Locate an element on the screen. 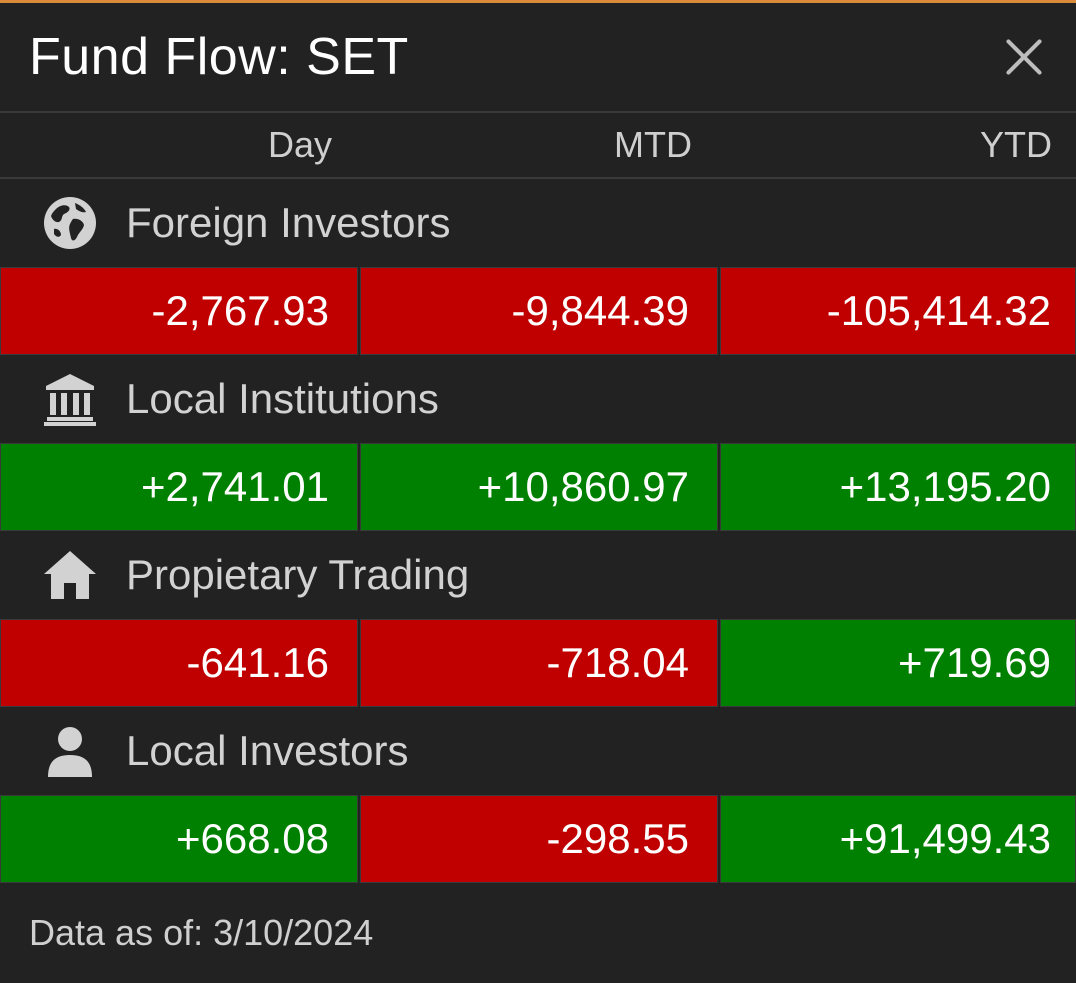 The image size is (1076, 983). value-day: -2,767.93 is located at coordinates (179, 311).